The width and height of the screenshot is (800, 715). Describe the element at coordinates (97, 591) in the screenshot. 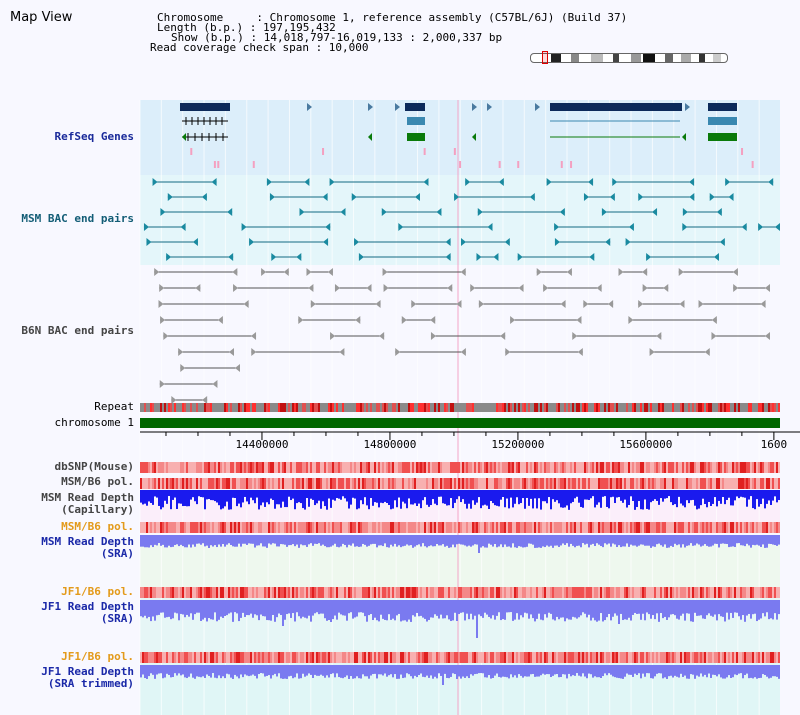

I see `track-label-jf1-b6-pol: JF1/B6 pol.` at that location.